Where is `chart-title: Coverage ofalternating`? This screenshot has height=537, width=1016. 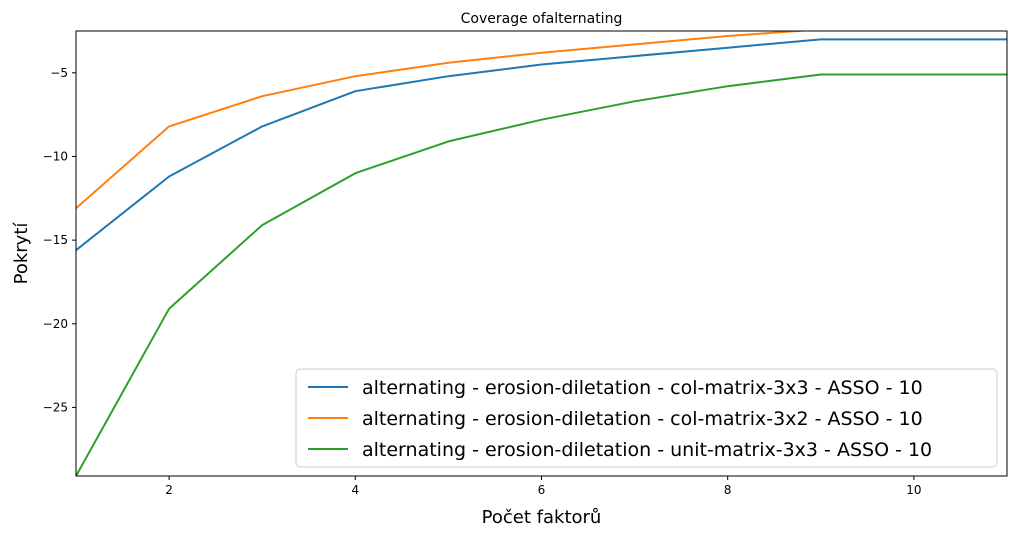
chart-title: Coverage ofalternating is located at coordinates (542, 19).